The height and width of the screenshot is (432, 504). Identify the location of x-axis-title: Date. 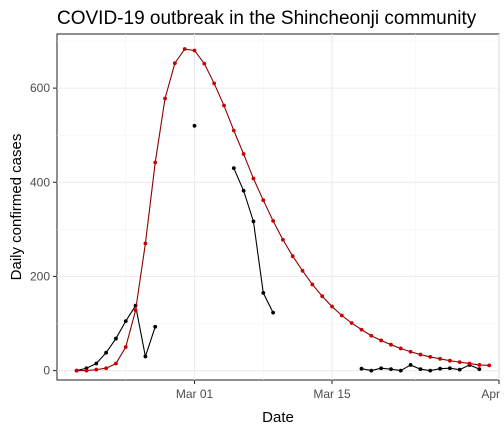
(278, 417).